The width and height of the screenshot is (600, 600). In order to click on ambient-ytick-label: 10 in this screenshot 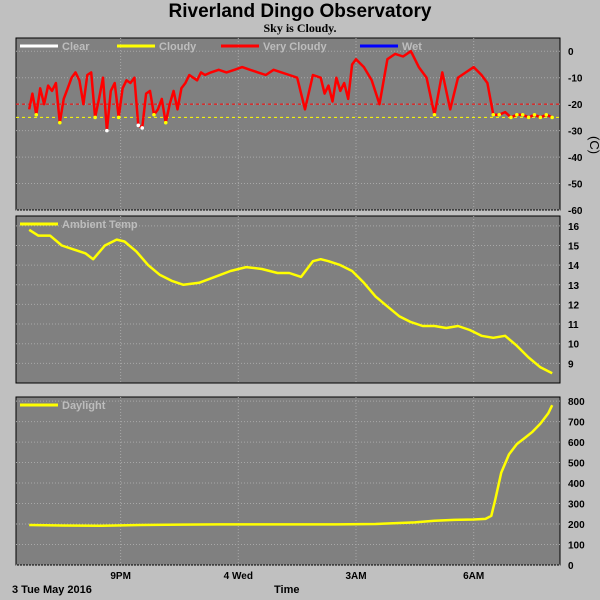, I will do `click(574, 345)`.